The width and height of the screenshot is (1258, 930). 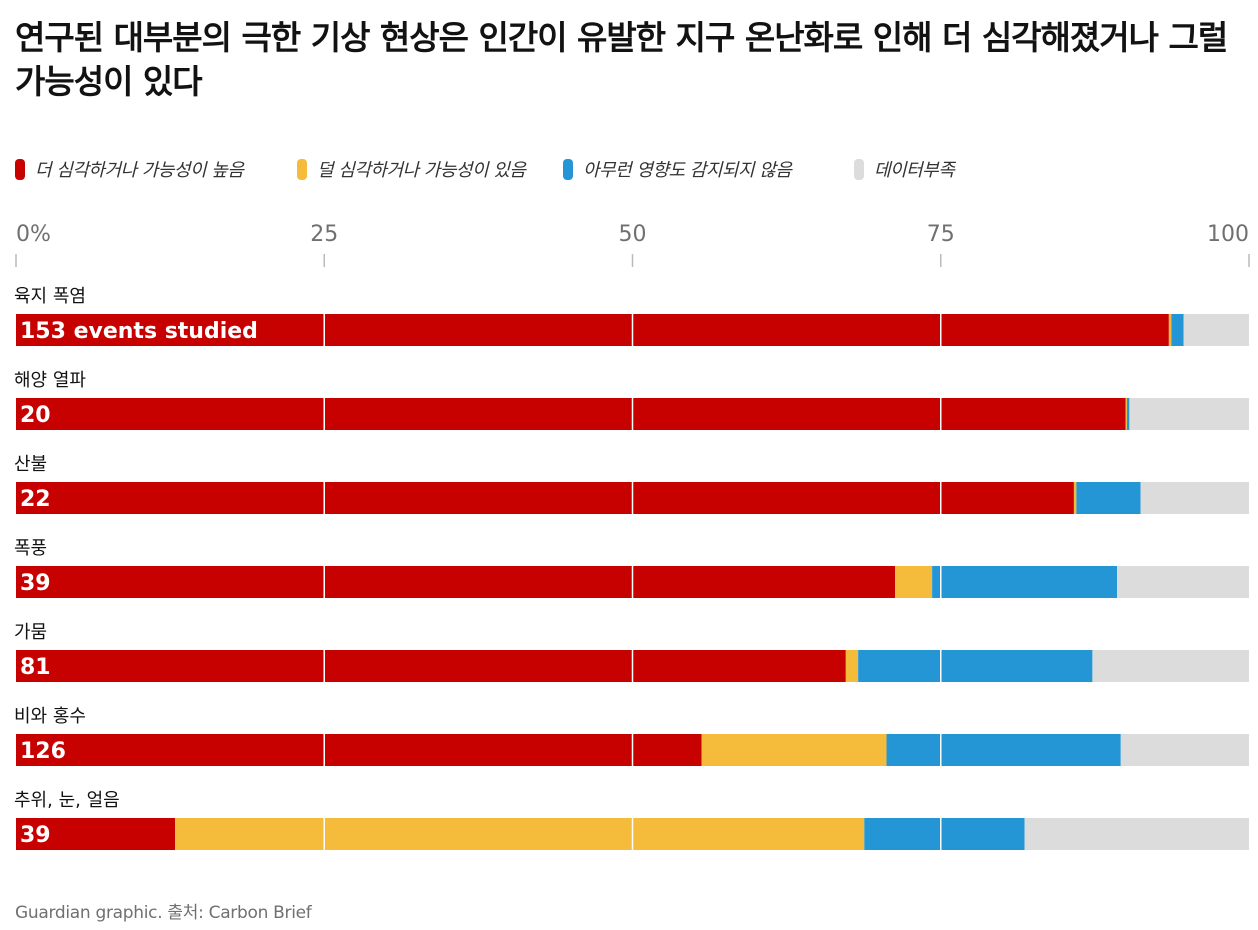 I want to click on category-label: 산불, so click(x=30, y=464).